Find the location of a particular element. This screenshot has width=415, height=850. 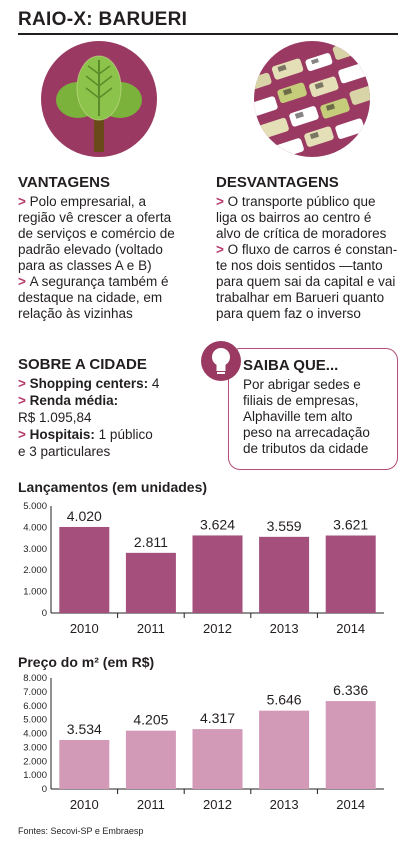

data-label: 4.205 is located at coordinates (150, 720).